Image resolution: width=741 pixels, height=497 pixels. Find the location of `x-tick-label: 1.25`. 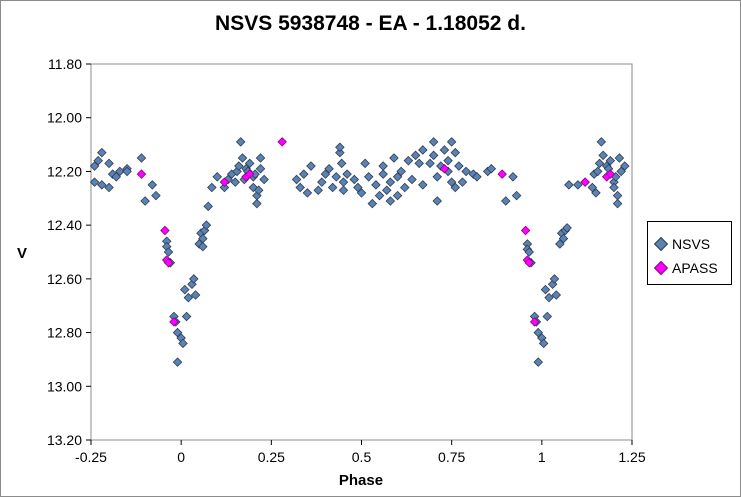

x-tick-label: 1.25 is located at coordinates (631, 457).